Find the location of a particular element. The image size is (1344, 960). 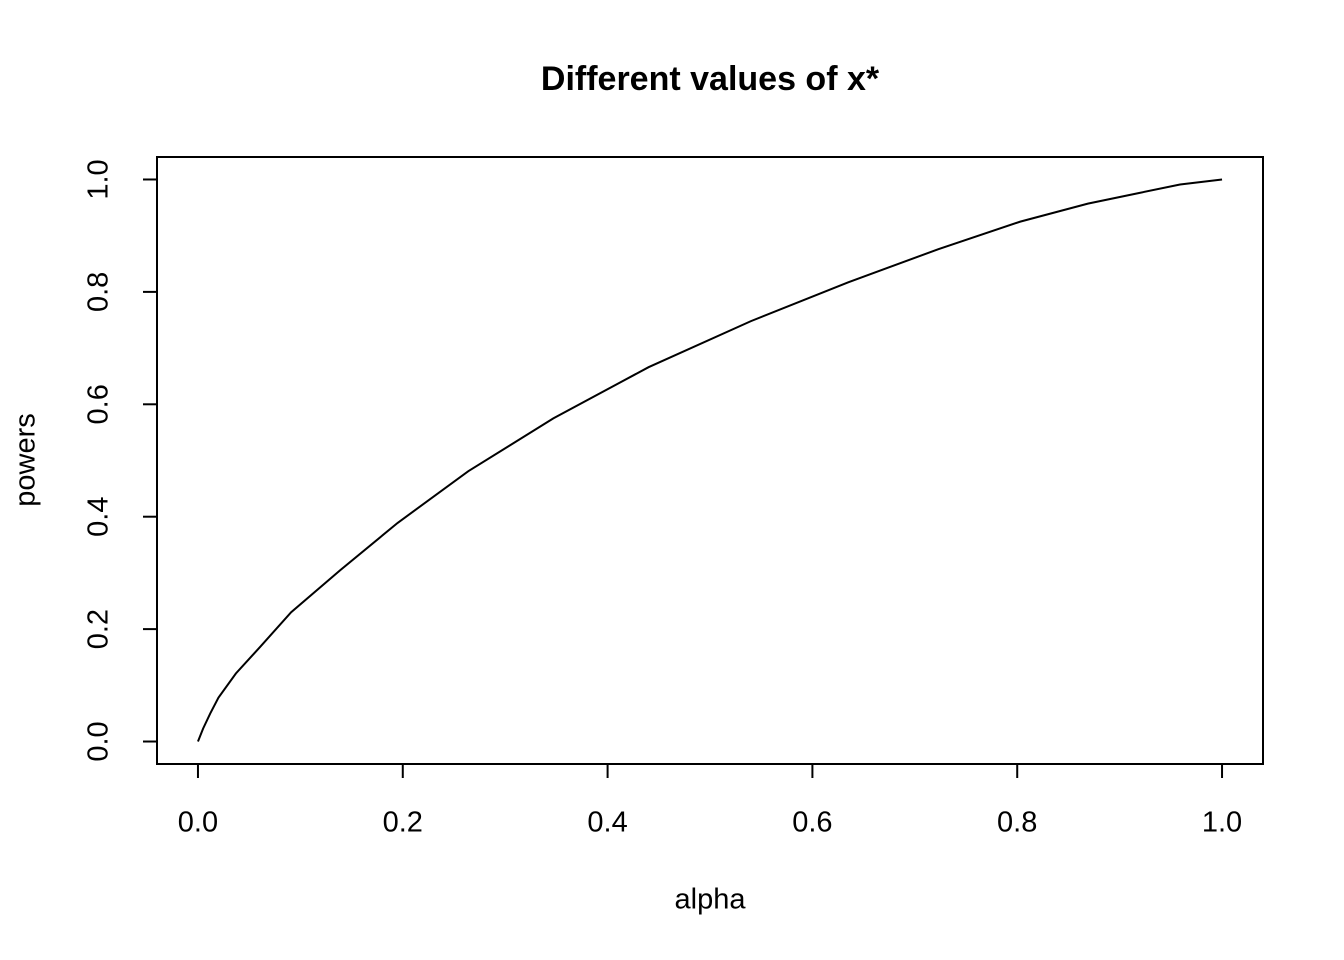

x-tick-label: 0.6 is located at coordinates (812, 823).